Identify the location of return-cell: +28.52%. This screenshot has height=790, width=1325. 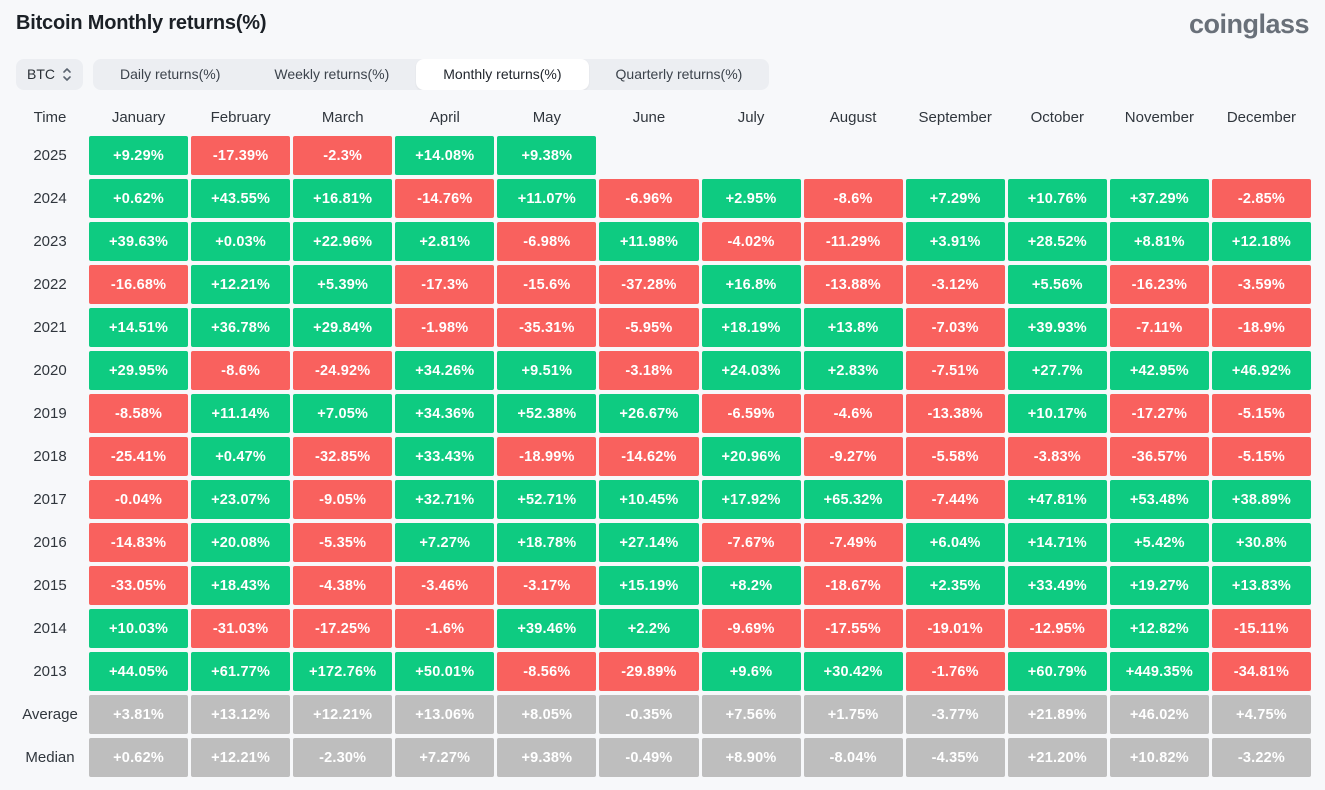
(1057, 241).